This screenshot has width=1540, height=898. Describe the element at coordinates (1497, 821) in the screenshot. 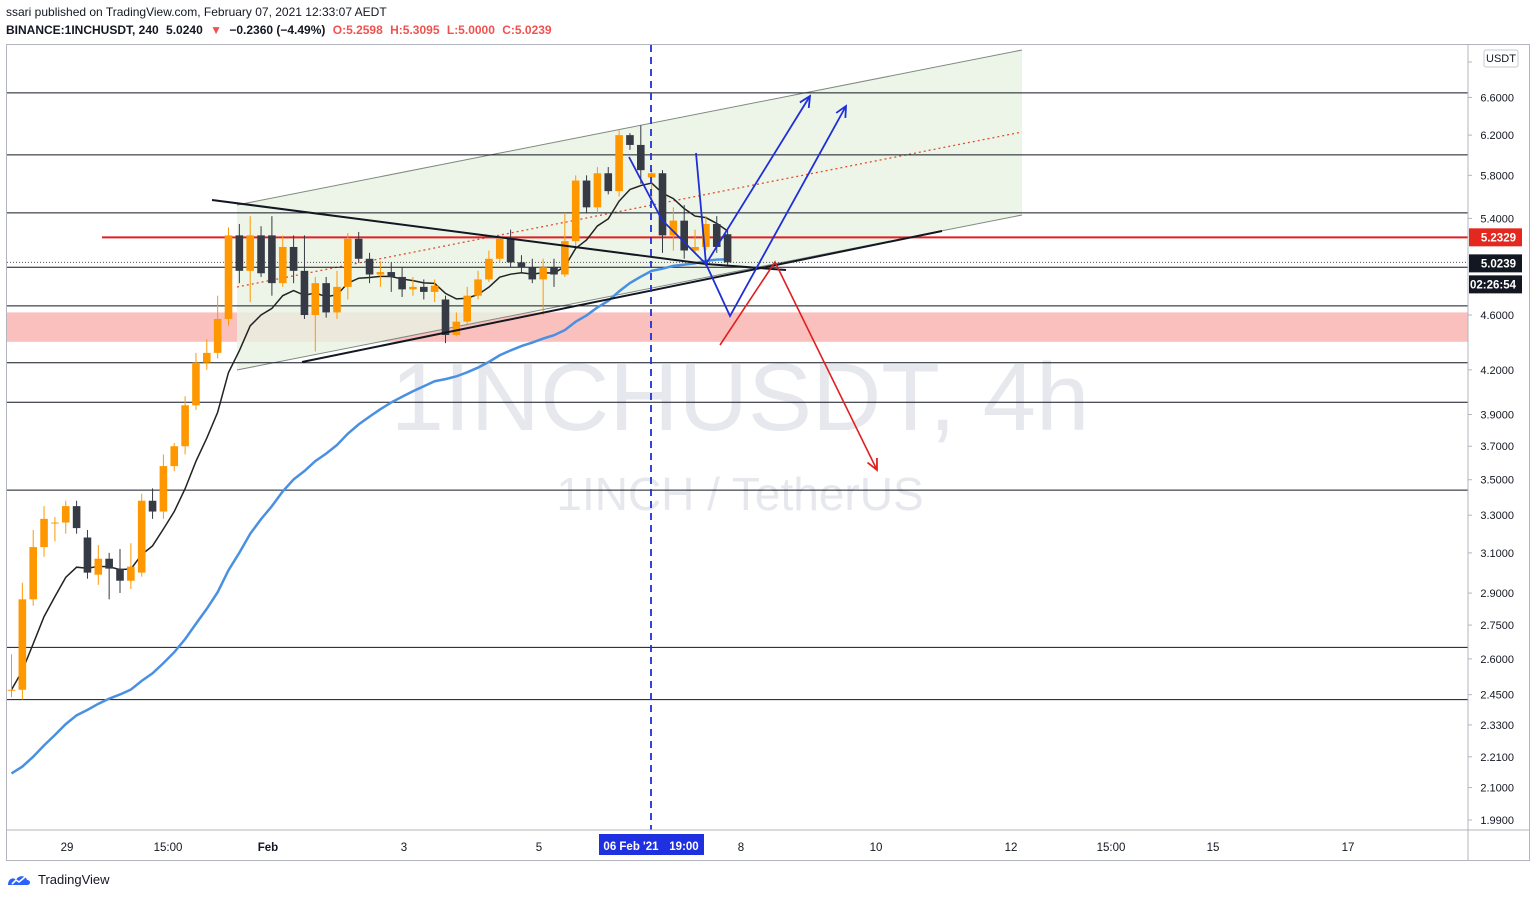

I see `y-tick-label: 1.9900` at that location.